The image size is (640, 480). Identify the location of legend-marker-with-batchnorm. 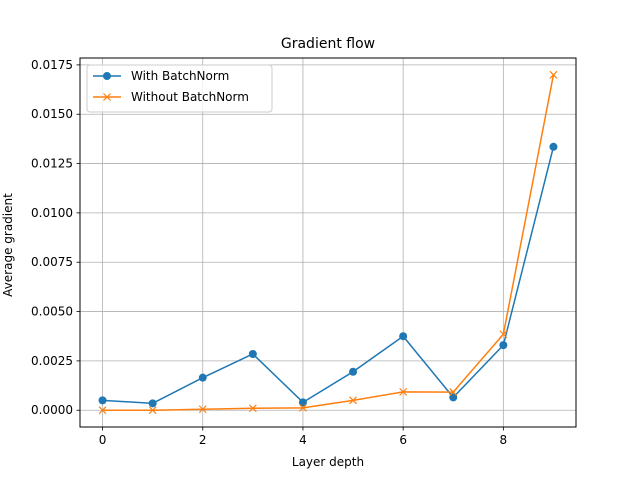
(107, 76).